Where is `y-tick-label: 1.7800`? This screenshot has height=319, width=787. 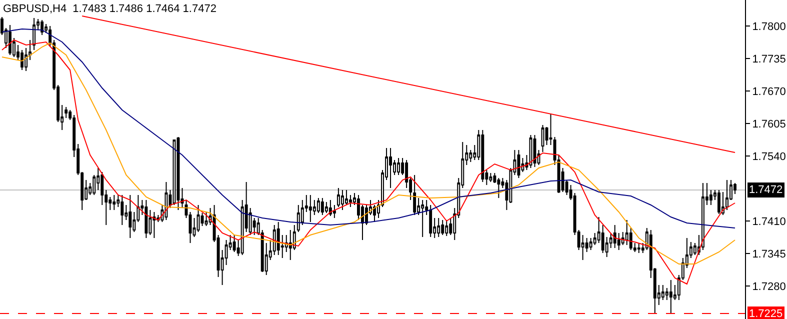 y-tick-label: 1.7800 is located at coordinates (769, 26).